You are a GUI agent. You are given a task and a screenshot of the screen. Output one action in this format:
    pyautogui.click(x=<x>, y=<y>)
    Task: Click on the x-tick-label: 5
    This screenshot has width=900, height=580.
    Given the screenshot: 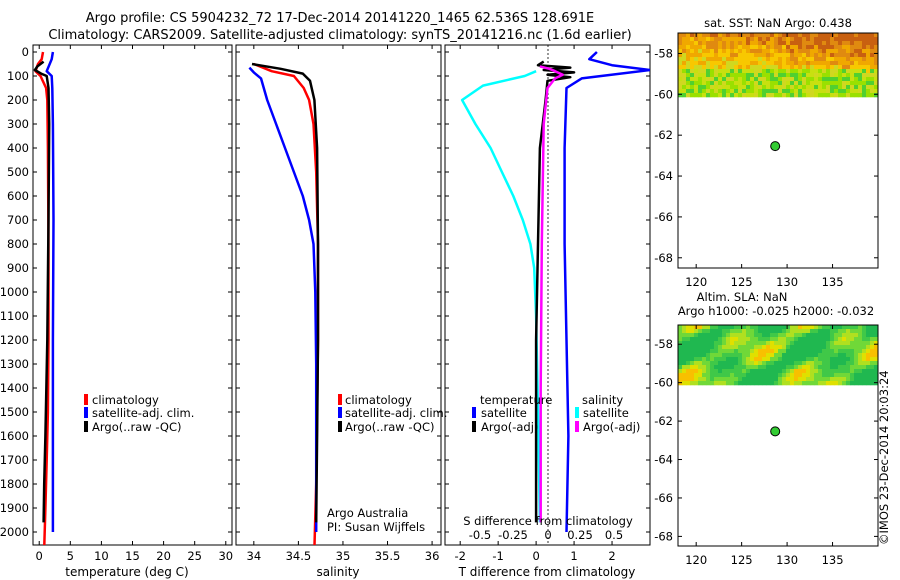 What is the action you would take?
    pyautogui.click(x=70, y=556)
    